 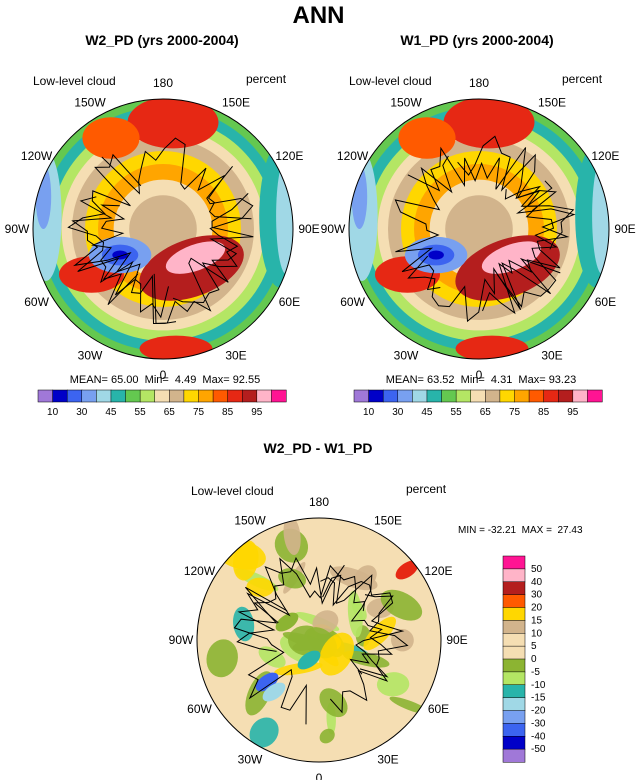 I want to click on longitude-label: 60W, so click(x=36, y=302).